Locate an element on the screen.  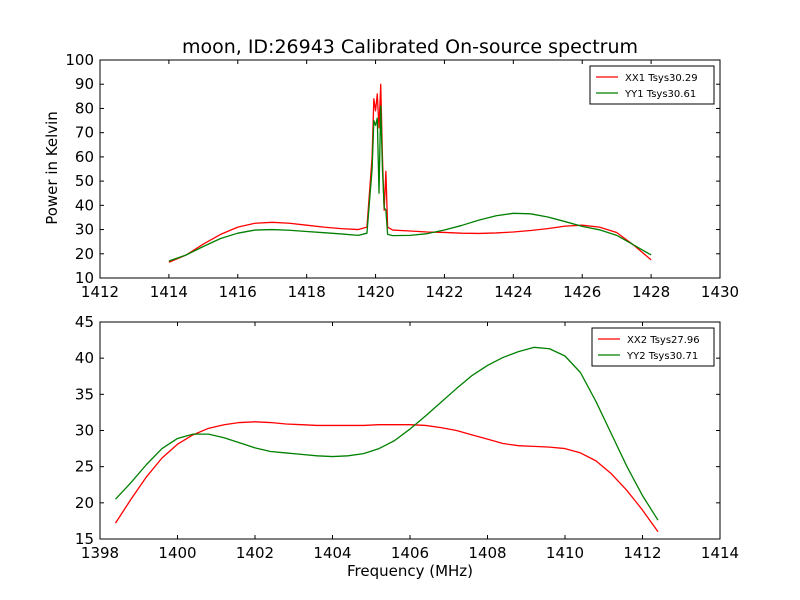
top-y-tick-label: 50 is located at coordinates (84, 181).